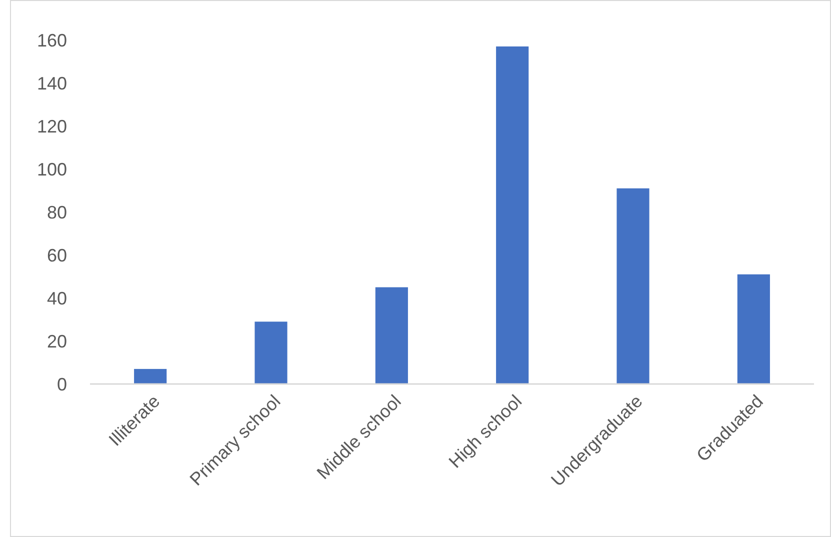 Image resolution: width=831 pixels, height=537 pixels. What do you see at coordinates (51, 169) in the screenshot?
I see `y-tick-label: 100` at bounding box center [51, 169].